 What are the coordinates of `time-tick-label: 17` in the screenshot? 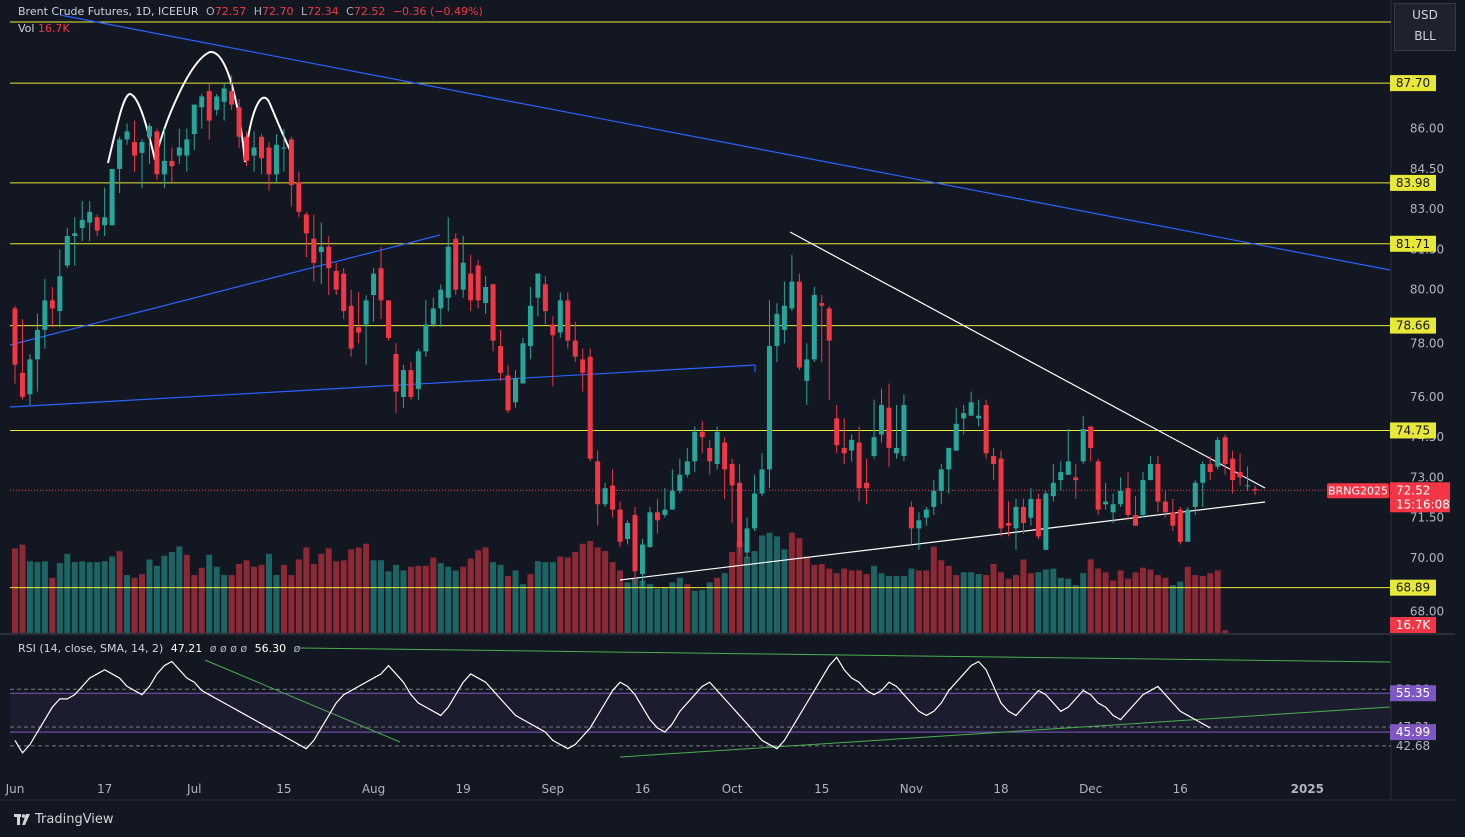 It's located at (104, 789).